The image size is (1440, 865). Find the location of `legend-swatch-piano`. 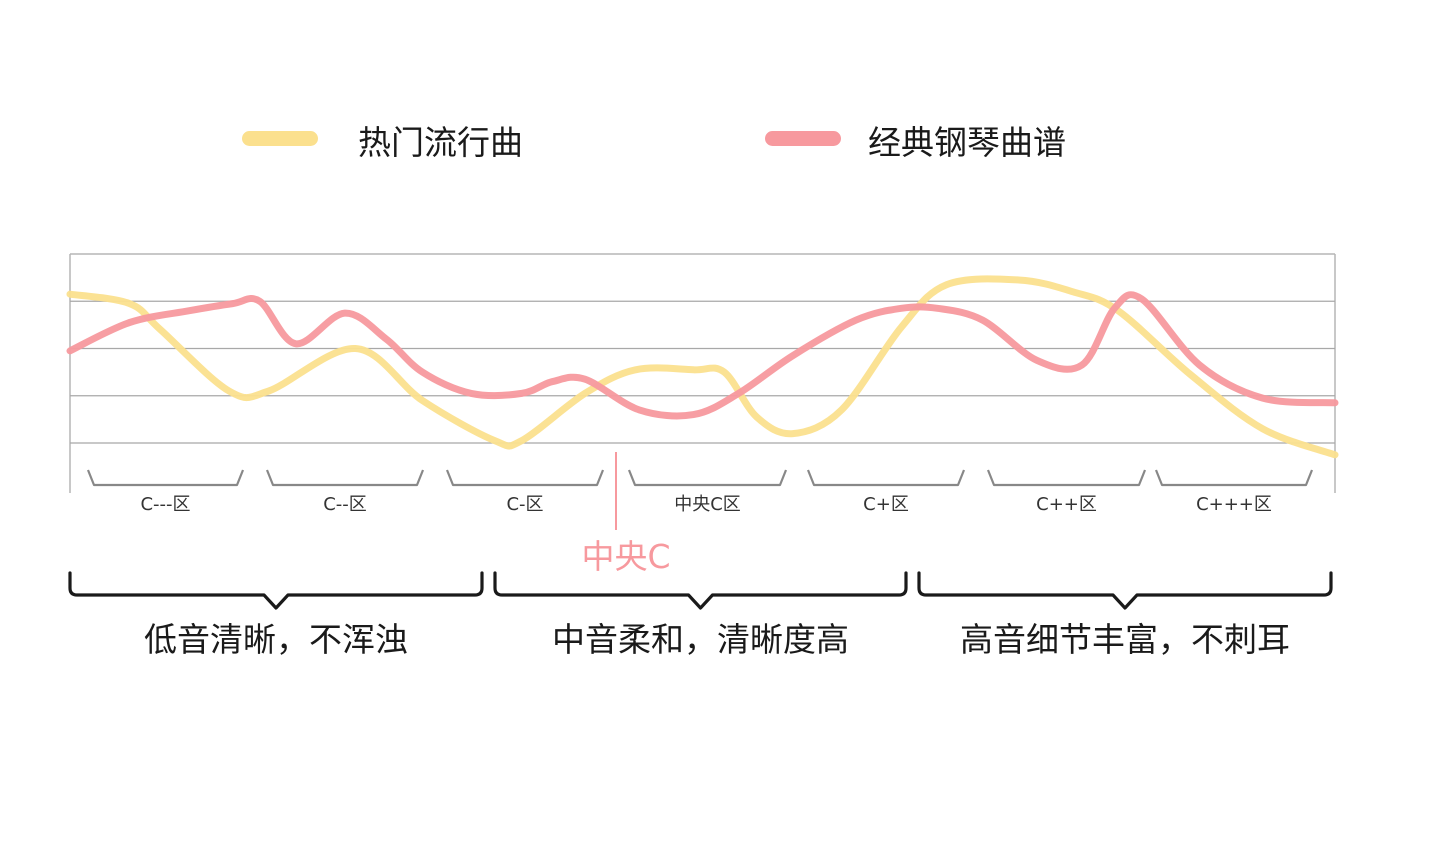

legend-swatch-piano is located at coordinates (803, 138).